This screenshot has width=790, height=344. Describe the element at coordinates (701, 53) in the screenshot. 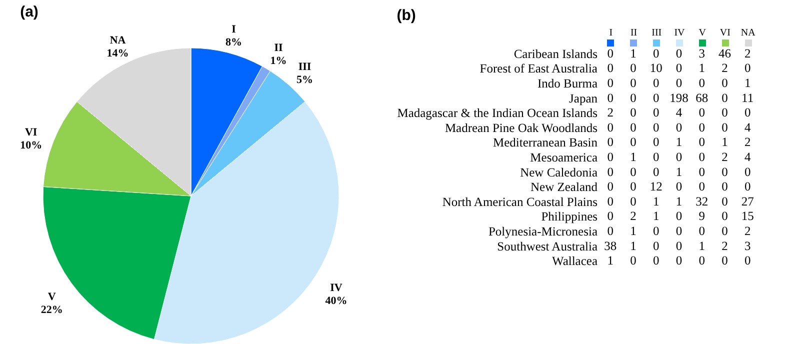

I see `data-label: 3` at that location.